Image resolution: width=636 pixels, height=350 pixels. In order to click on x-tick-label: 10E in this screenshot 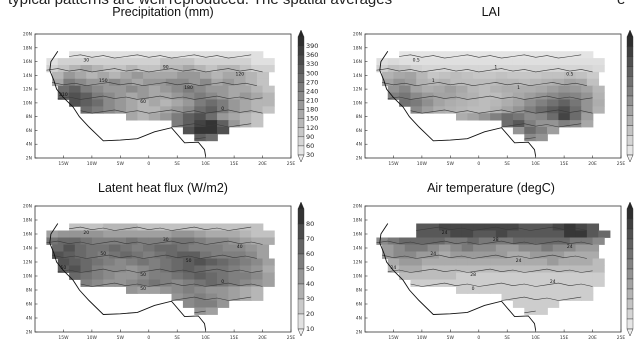, I will do `click(535, 164)`.